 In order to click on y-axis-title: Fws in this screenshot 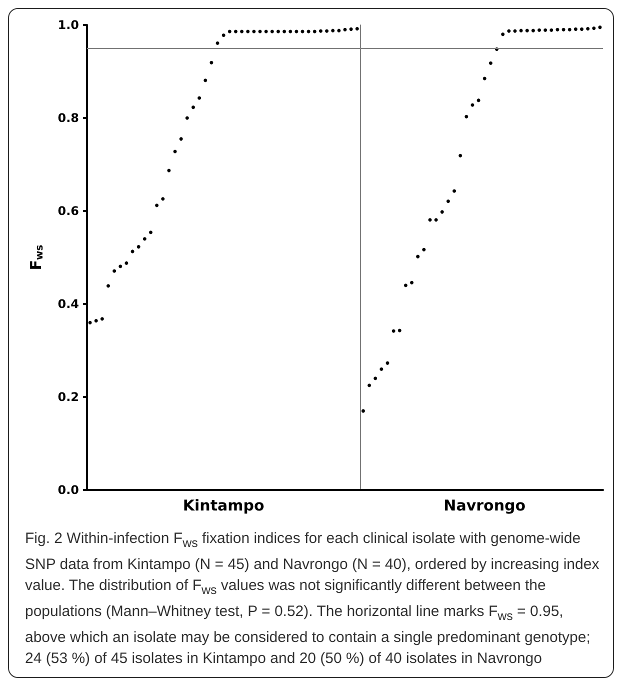, I will do `click(36, 257)`.